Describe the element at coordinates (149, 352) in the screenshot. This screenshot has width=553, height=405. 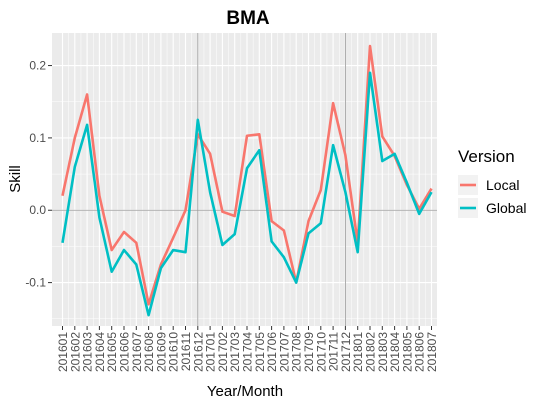
I see `x-tick-label: 201608` at that location.